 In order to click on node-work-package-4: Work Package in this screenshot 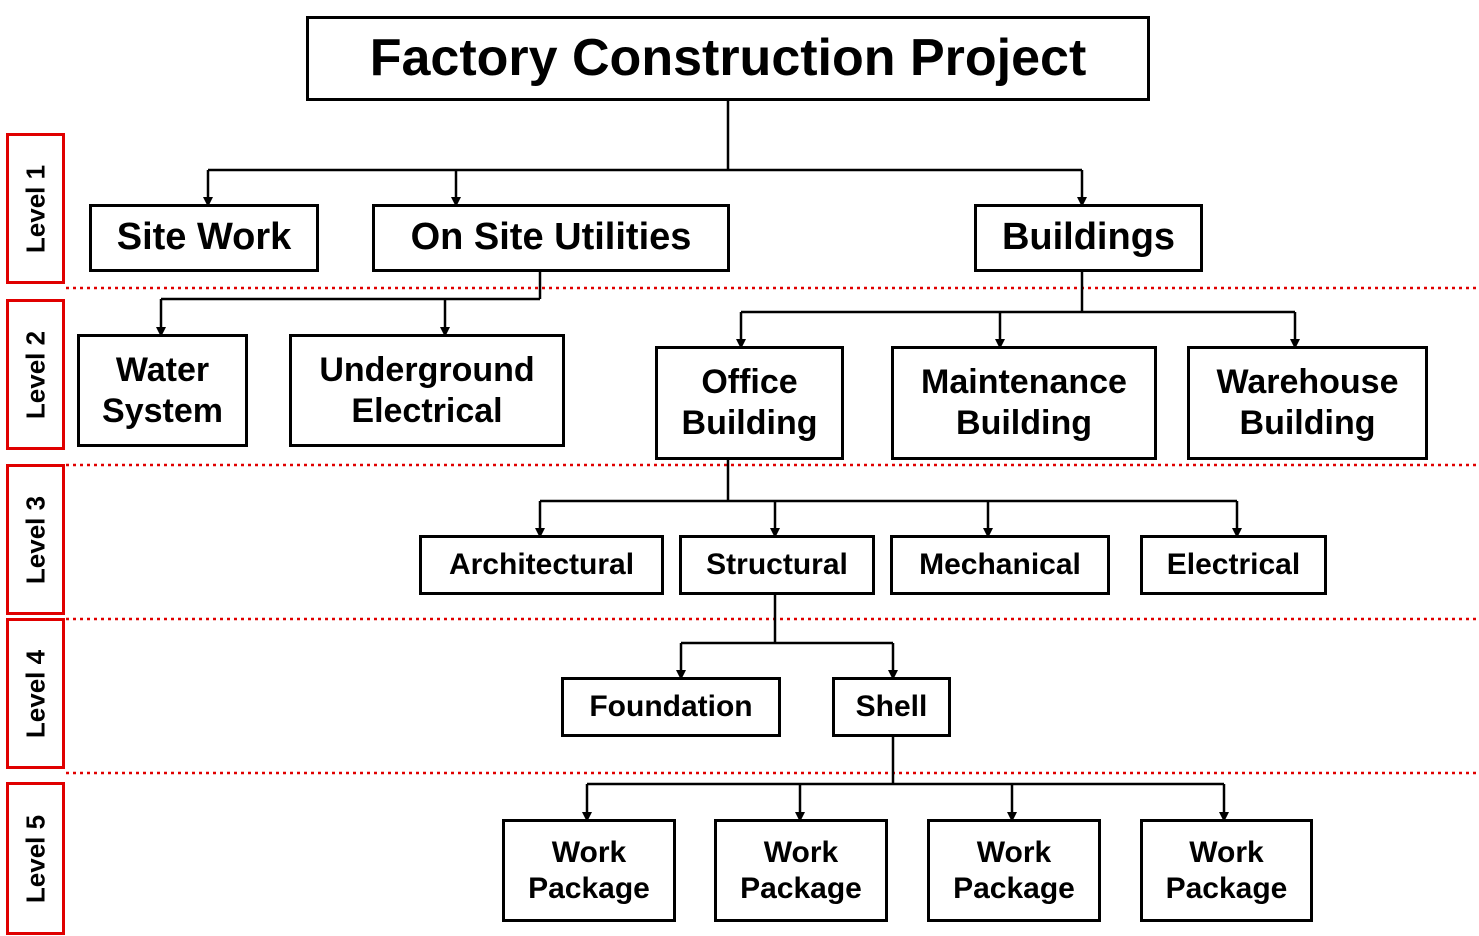, I will do `click(1226, 870)`.